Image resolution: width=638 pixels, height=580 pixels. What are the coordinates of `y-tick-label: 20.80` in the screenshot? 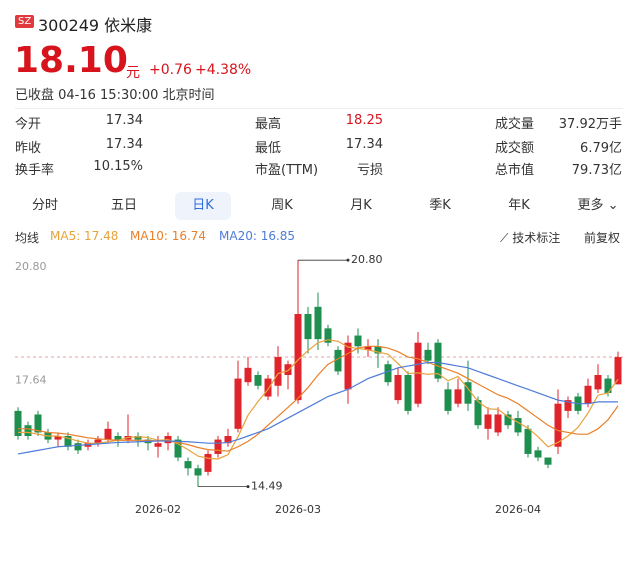 It's located at (31, 266).